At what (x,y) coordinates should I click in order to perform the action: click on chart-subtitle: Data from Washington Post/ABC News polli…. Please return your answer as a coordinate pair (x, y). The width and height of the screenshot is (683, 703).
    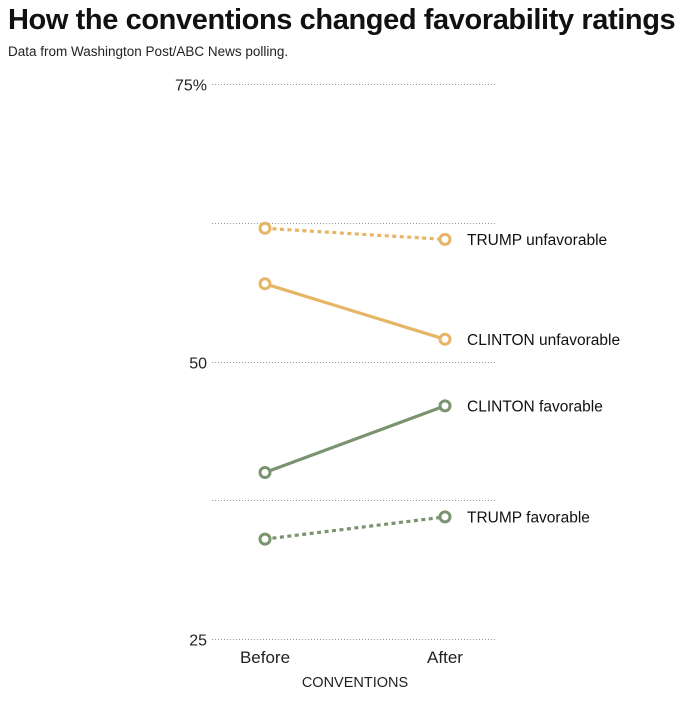
    Looking at the image, I should click on (148, 51).